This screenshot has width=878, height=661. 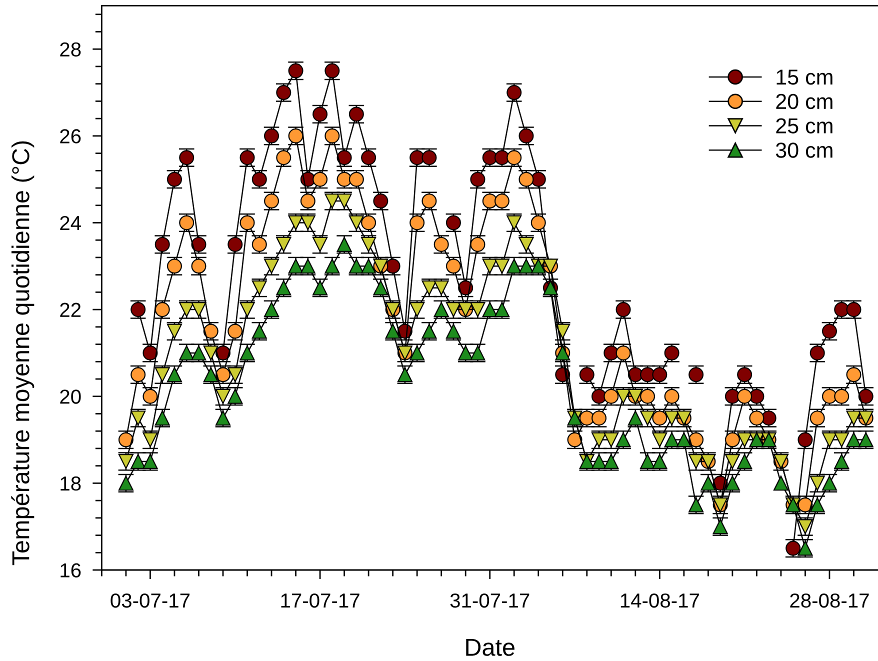 I want to click on legend-label: 20 cm, so click(x=804, y=102).